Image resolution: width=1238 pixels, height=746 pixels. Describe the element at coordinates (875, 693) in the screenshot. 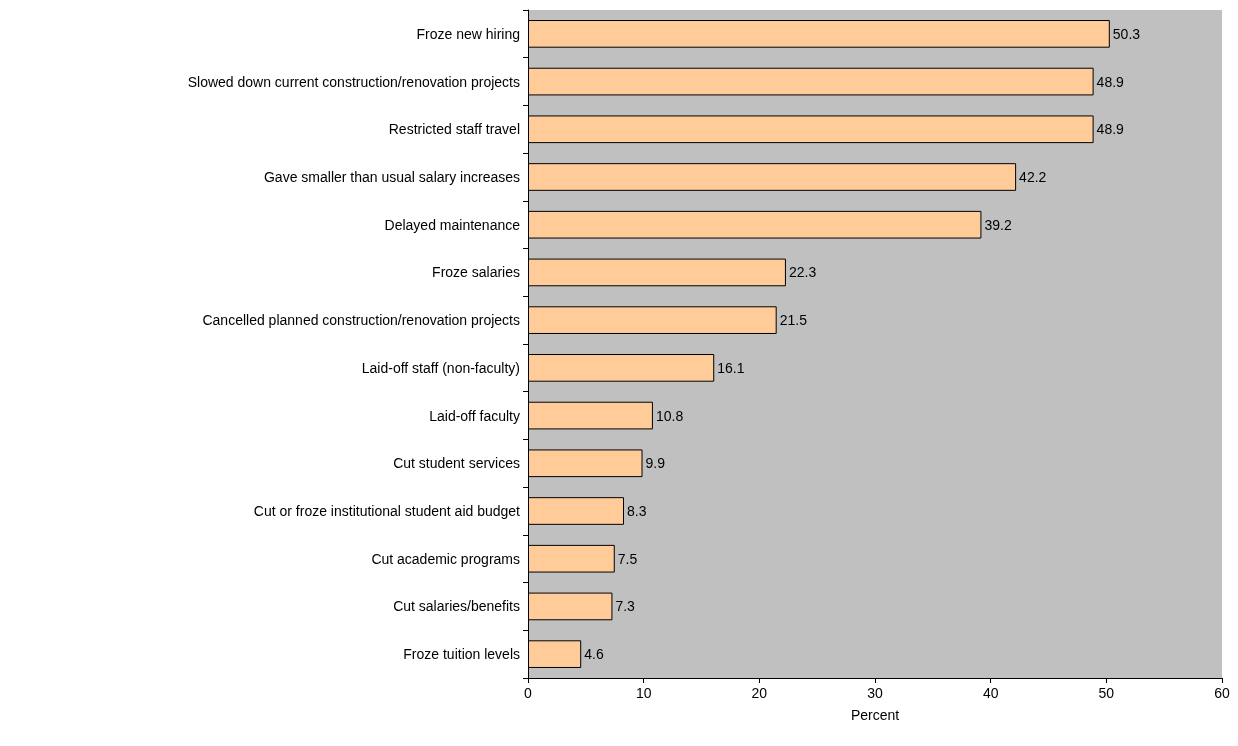

I see `x-tick-label: 30` at that location.